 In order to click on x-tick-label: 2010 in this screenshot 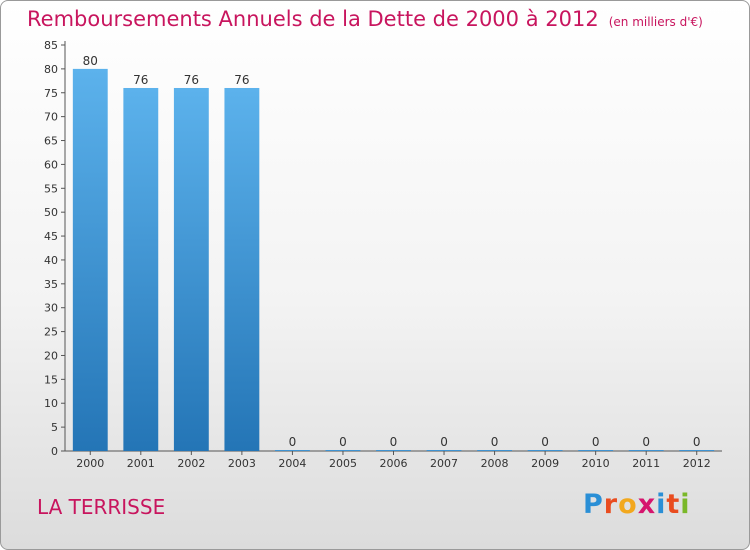, I will do `click(596, 463)`.